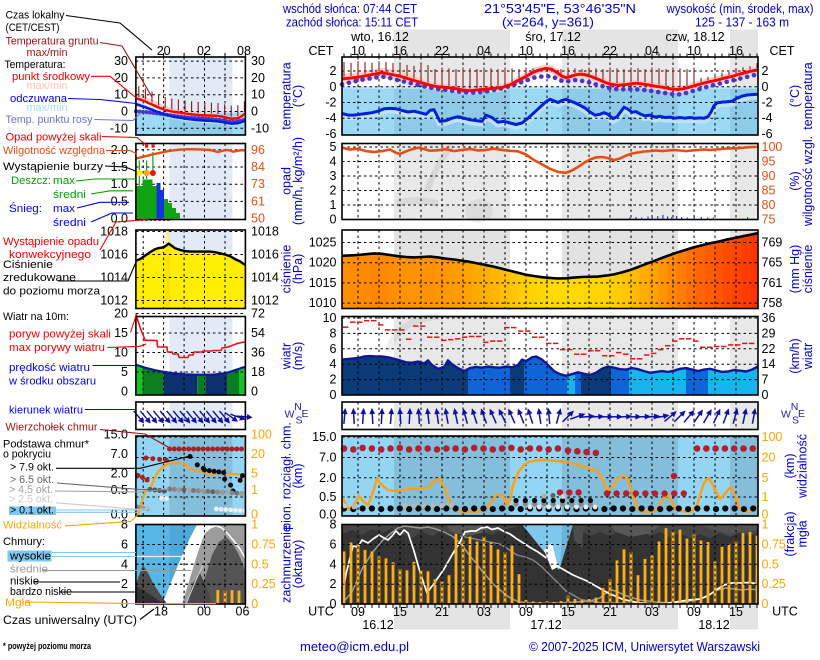  Describe the element at coordinates (35, 65) in the screenshot. I see `svg-text: Temperatura:` at that location.